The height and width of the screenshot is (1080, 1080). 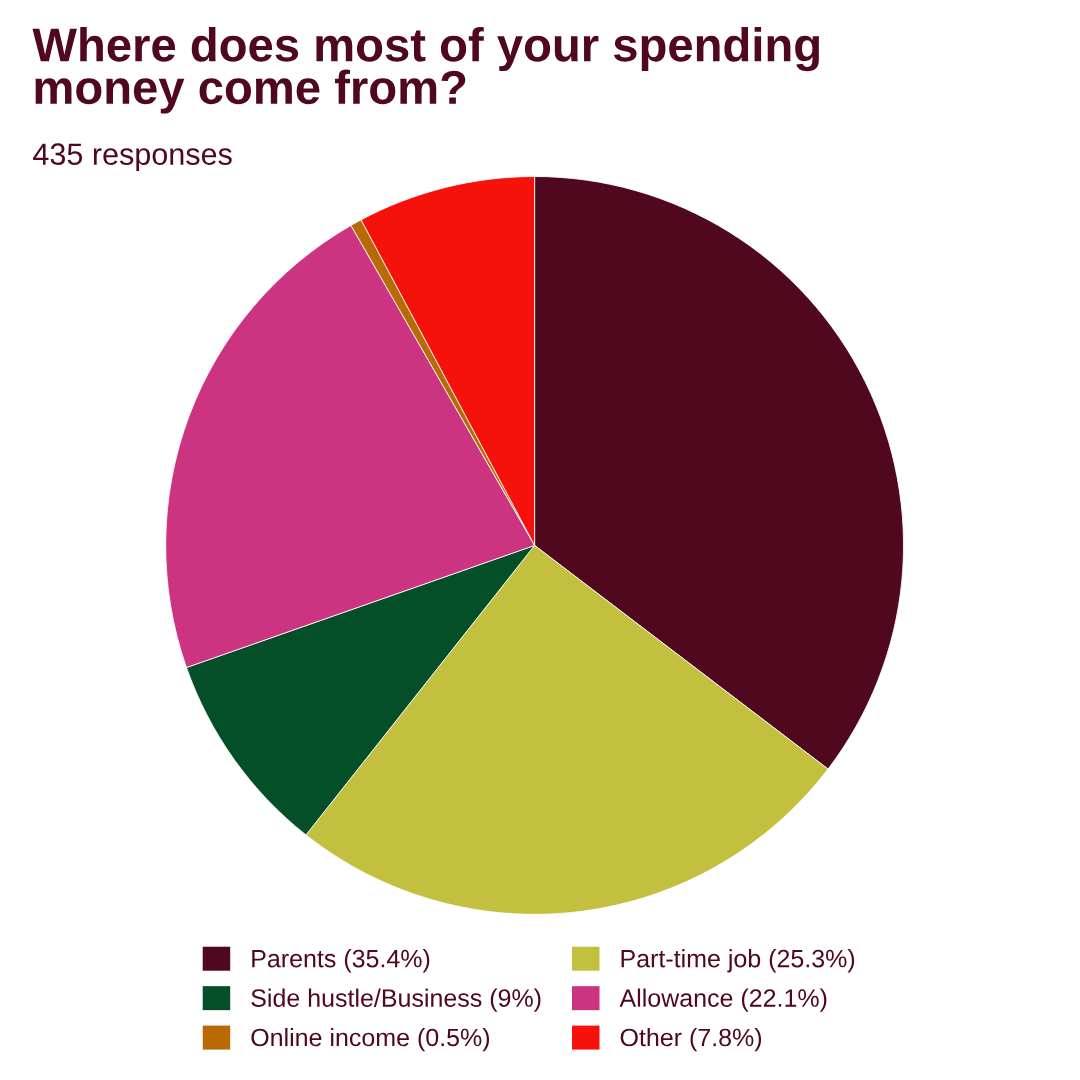 What do you see at coordinates (370, 1039) in the screenshot?
I see `legend-label: Online income (0.5%)` at bounding box center [370, 1039].